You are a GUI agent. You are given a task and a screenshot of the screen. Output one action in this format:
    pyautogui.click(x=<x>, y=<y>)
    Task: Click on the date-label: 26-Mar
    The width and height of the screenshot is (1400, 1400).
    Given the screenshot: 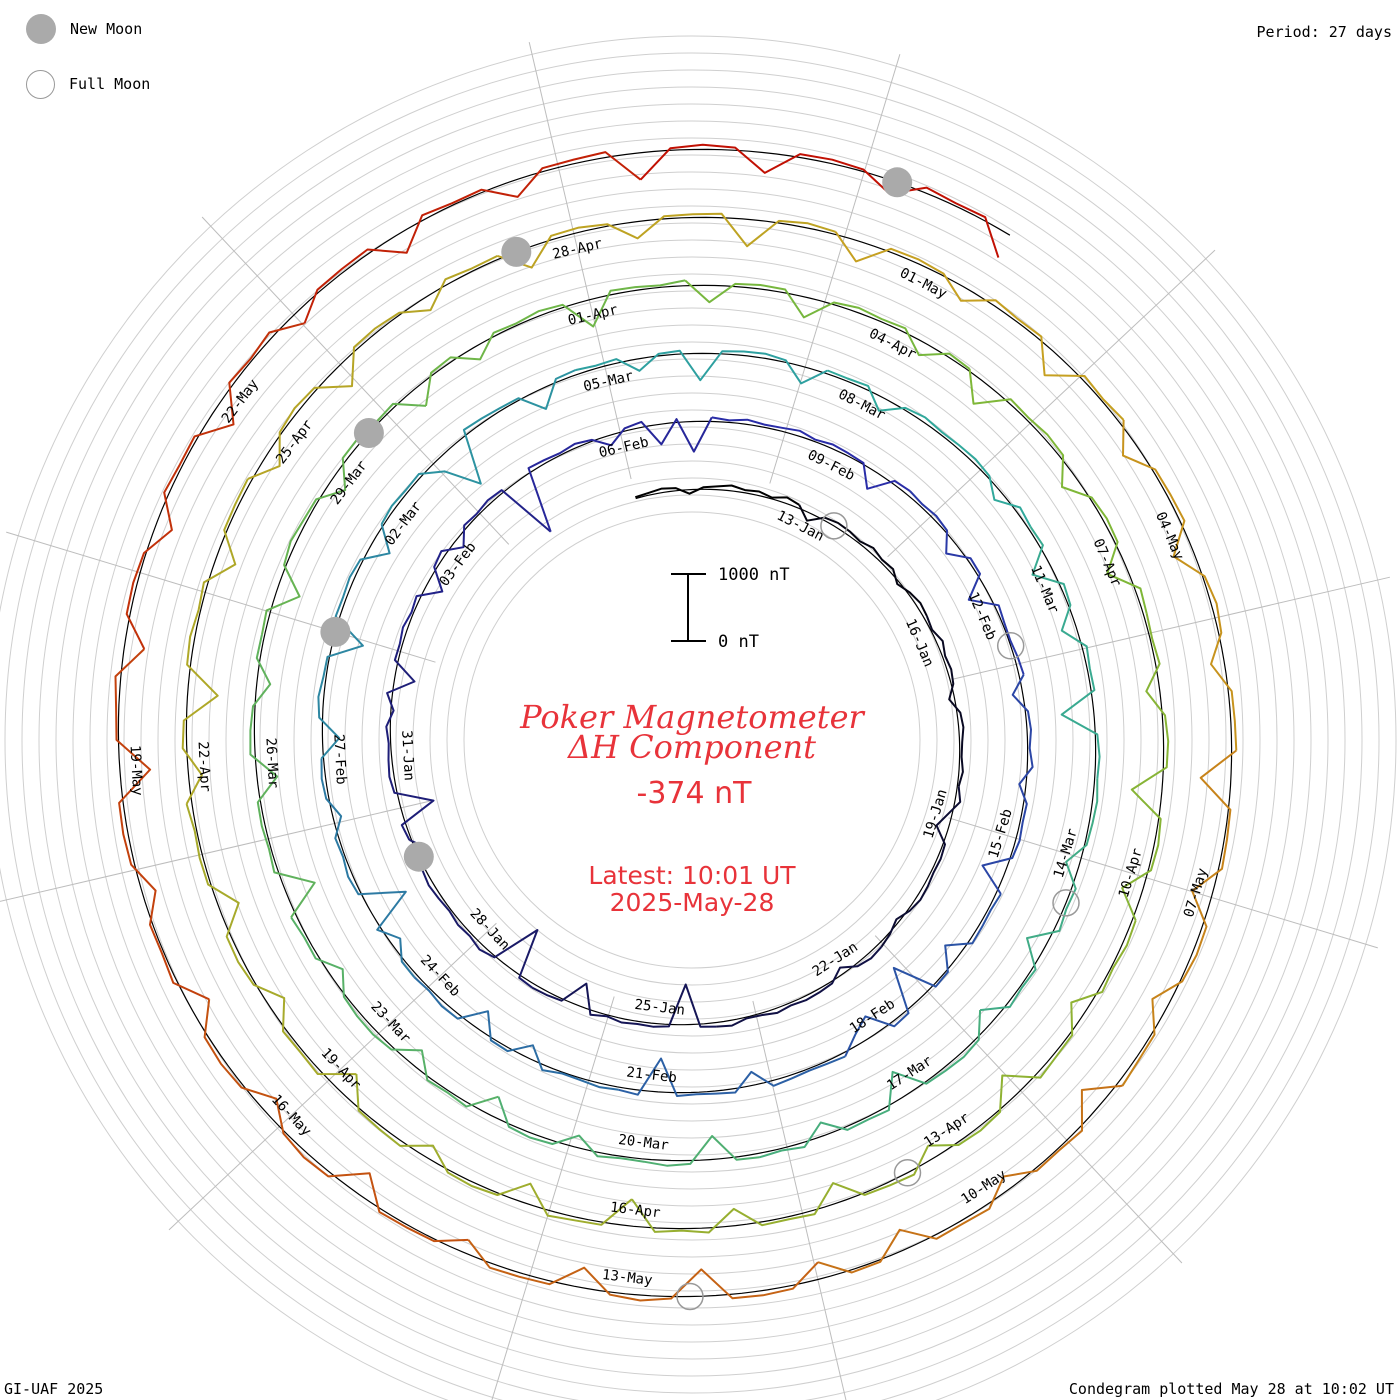 What is the action you would take?
    pyautogui.click(x=271, y=762)
    